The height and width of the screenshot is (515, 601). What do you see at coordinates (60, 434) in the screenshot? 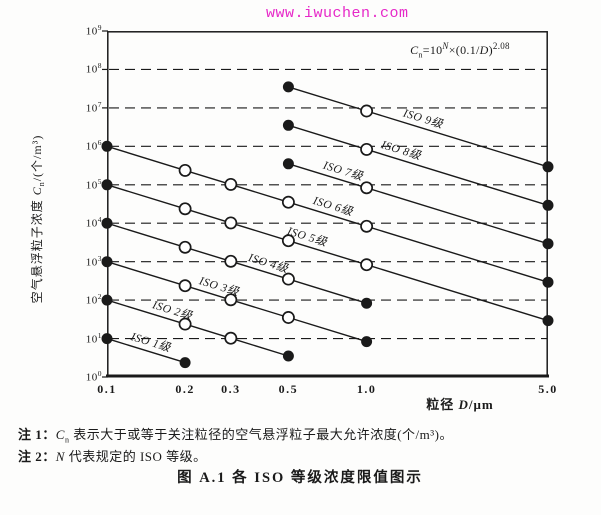
I see `note-1-cn-symbol: C` at bounding box center [60, 434].